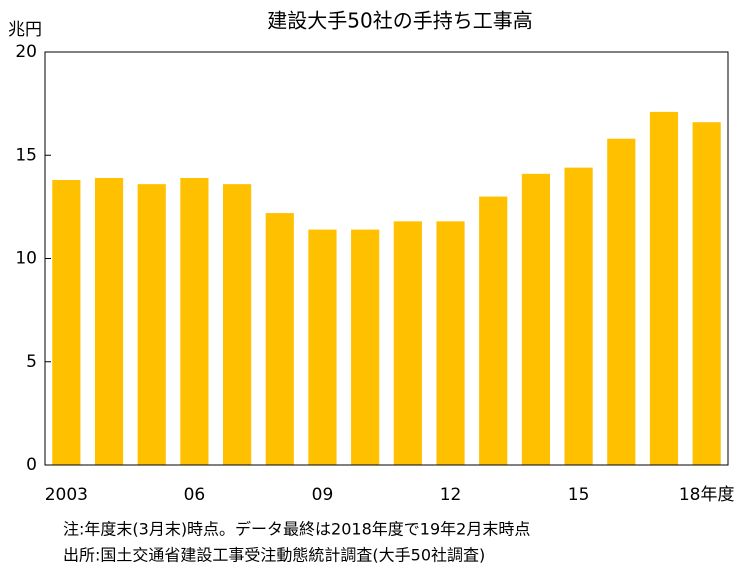 The height and width of the screenshot is (580, 750). What do you see at coordinates (451, 495) in the screenshot?
I see `x-tick-label: 12` at bounding box center [451, 495].